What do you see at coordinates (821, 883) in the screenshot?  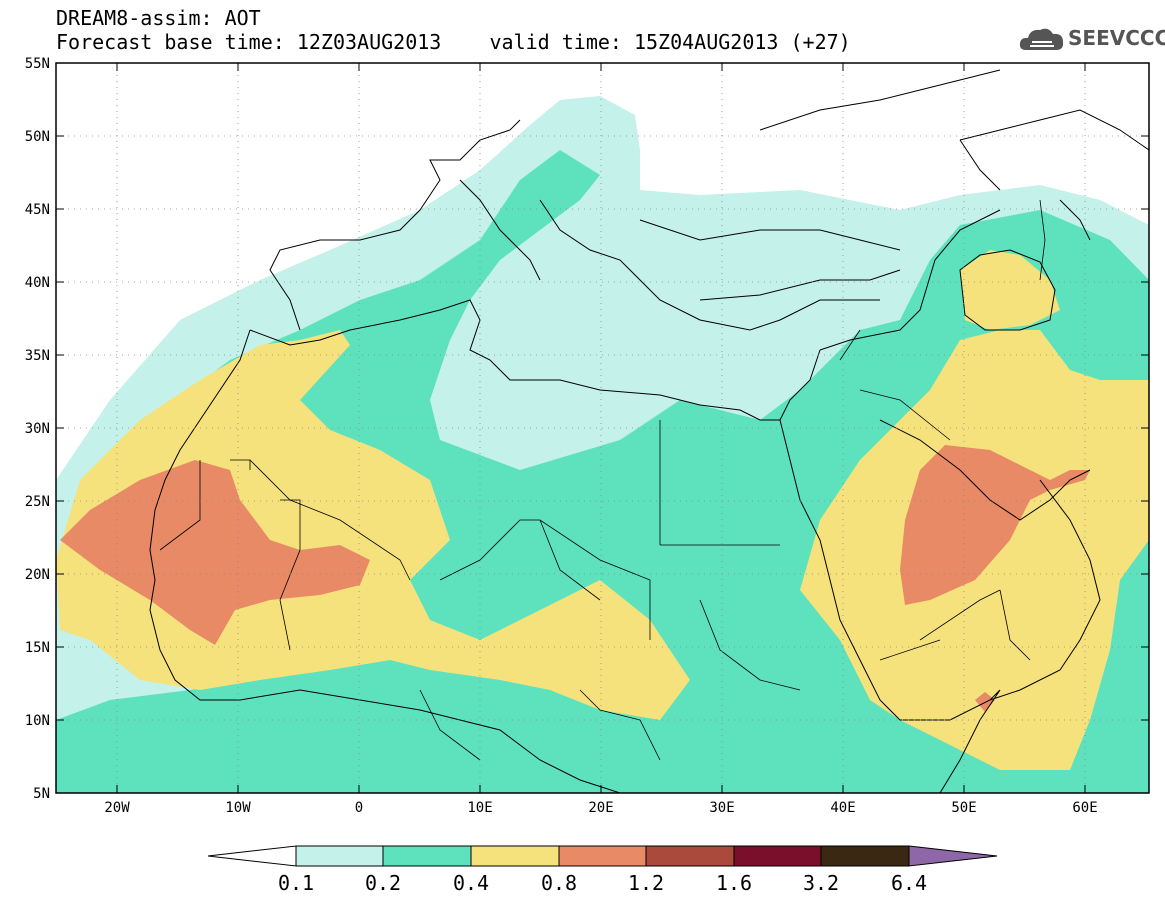 I see `colorbar-label: 3.2` at bounding box center [821, 883].